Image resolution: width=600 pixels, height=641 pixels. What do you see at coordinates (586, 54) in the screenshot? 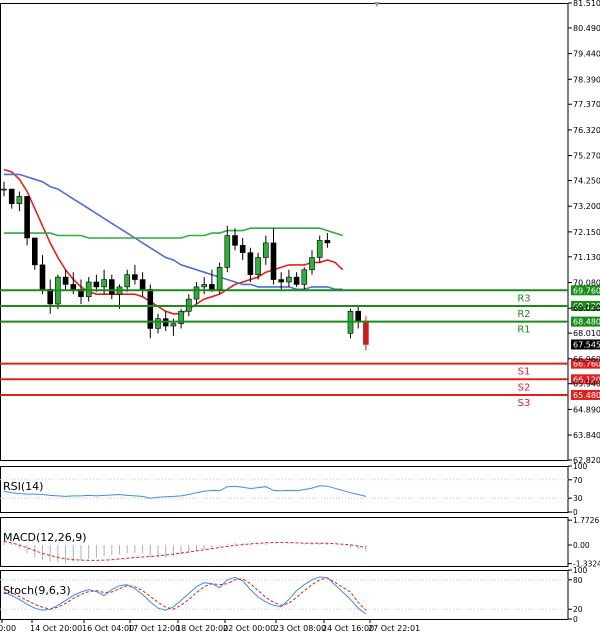
I see `price-tick-label: 79.440` at bounding box center [586, 54].